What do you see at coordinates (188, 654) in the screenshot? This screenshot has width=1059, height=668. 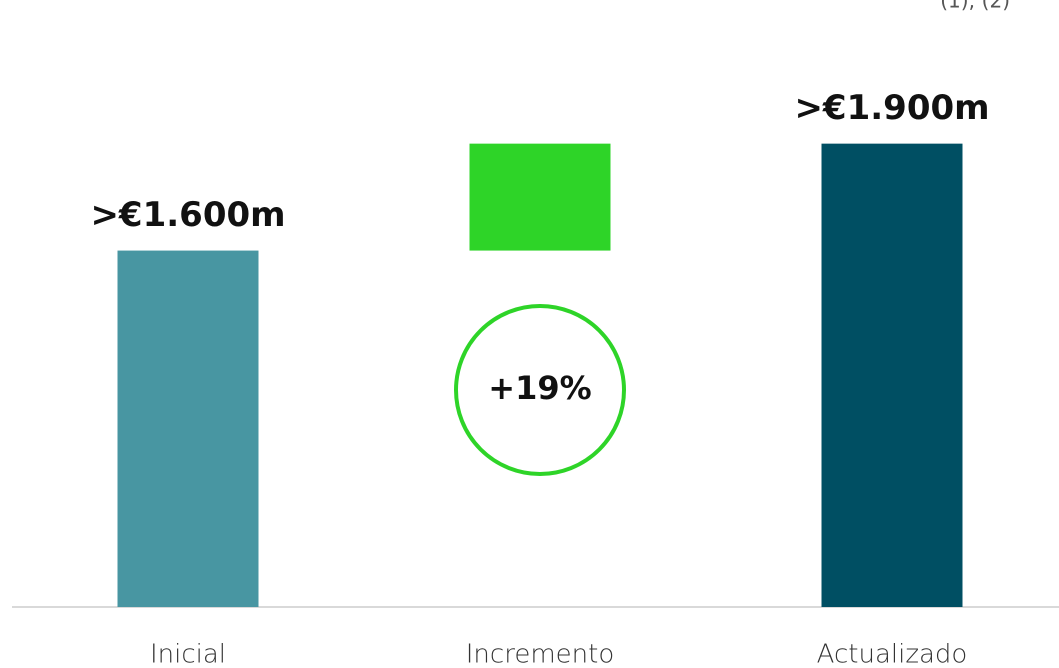 I see `x-tick-label: Inicial` at bounding box center [188, 654].